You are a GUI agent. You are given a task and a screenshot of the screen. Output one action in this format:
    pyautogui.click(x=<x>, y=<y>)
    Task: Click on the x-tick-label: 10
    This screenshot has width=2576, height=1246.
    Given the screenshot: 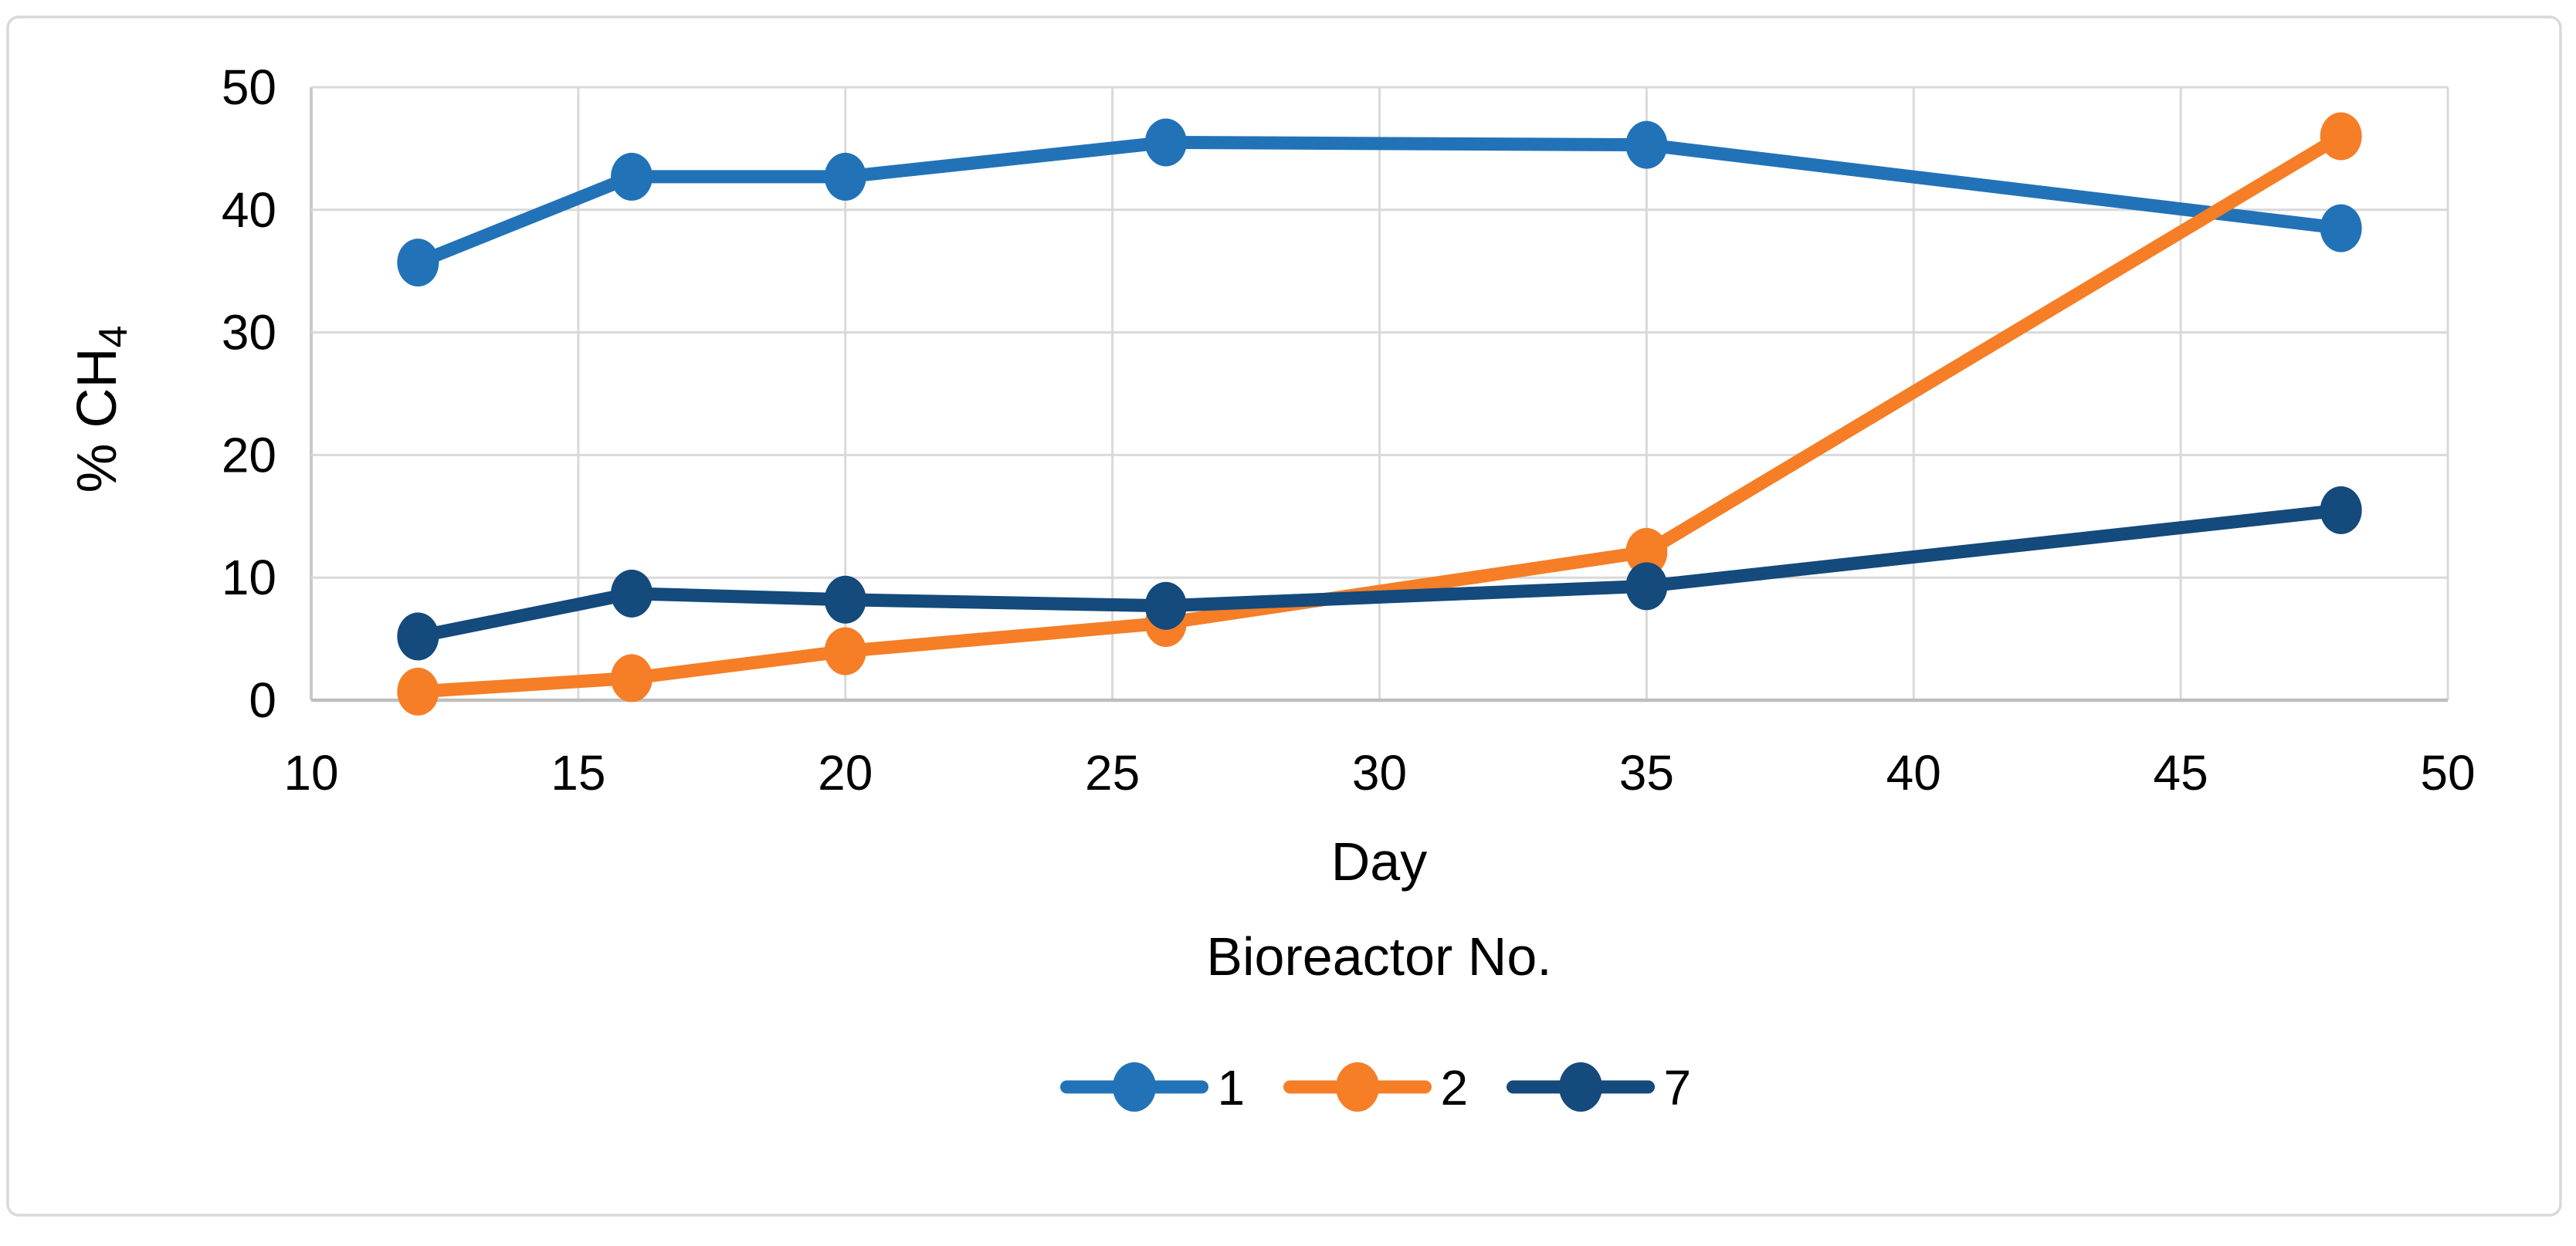 What is the action you would take?
    pyautogui.click(x=310, y=773)
    